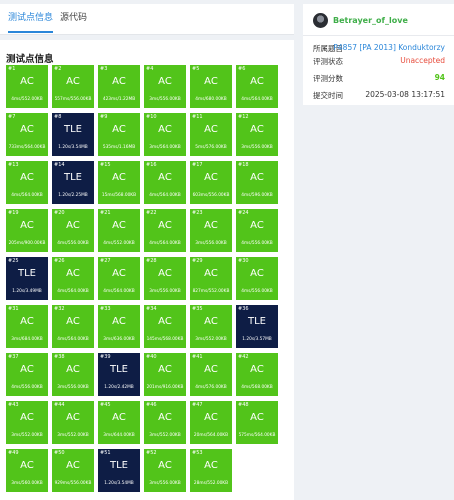 This screenshot has height=500, width=454. Describe the element at coordinates (73, 182) in the screenshot. I see `testcase-cell: #14 TLE 1.20s/2.25MB` at that location.